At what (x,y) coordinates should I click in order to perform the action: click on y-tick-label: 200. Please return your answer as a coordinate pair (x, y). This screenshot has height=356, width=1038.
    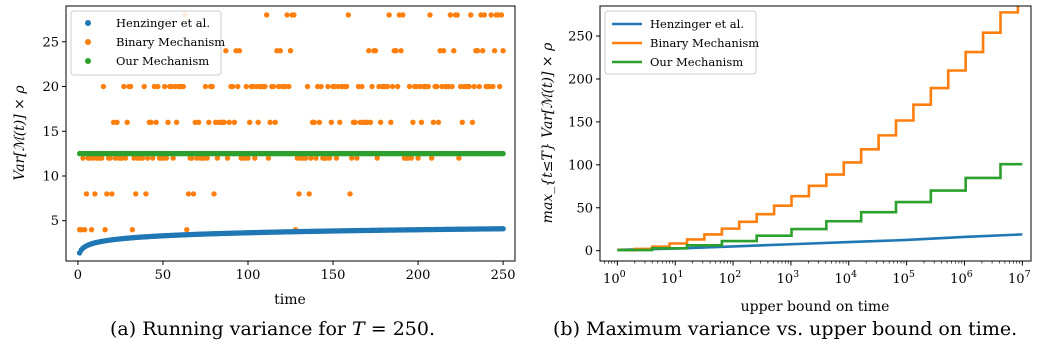
    Looking at the image, I should click on (580, 79).